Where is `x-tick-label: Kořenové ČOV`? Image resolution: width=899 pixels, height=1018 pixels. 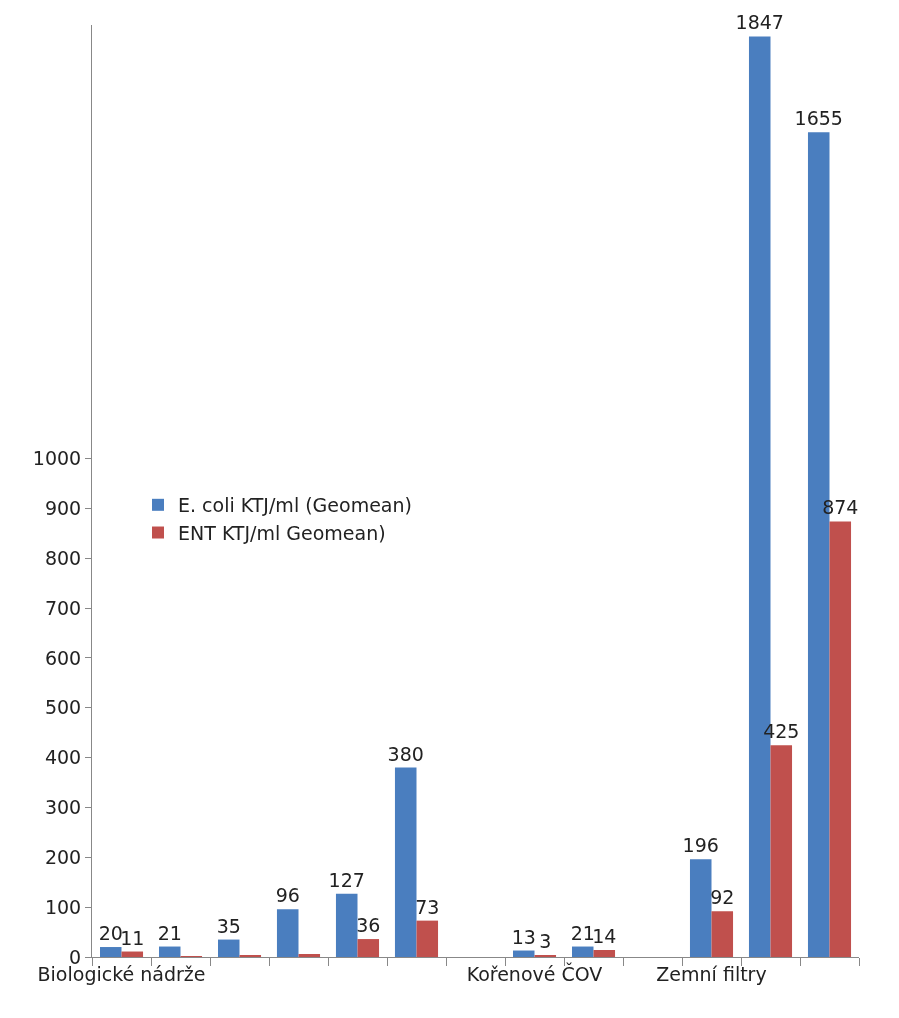
x-tick-label: Kořenové ČOV is located at coordinates (534, 973).